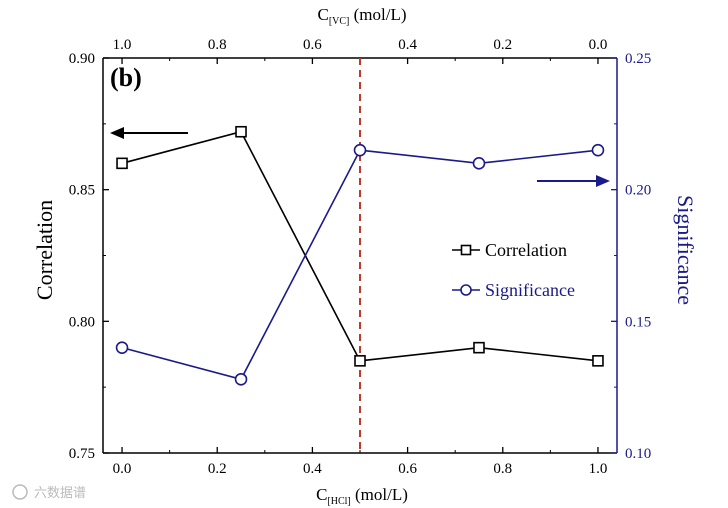 This screenshot has height=508, width=728. I want to click on right-y-tick-label: 0.20, so click(638, 191).